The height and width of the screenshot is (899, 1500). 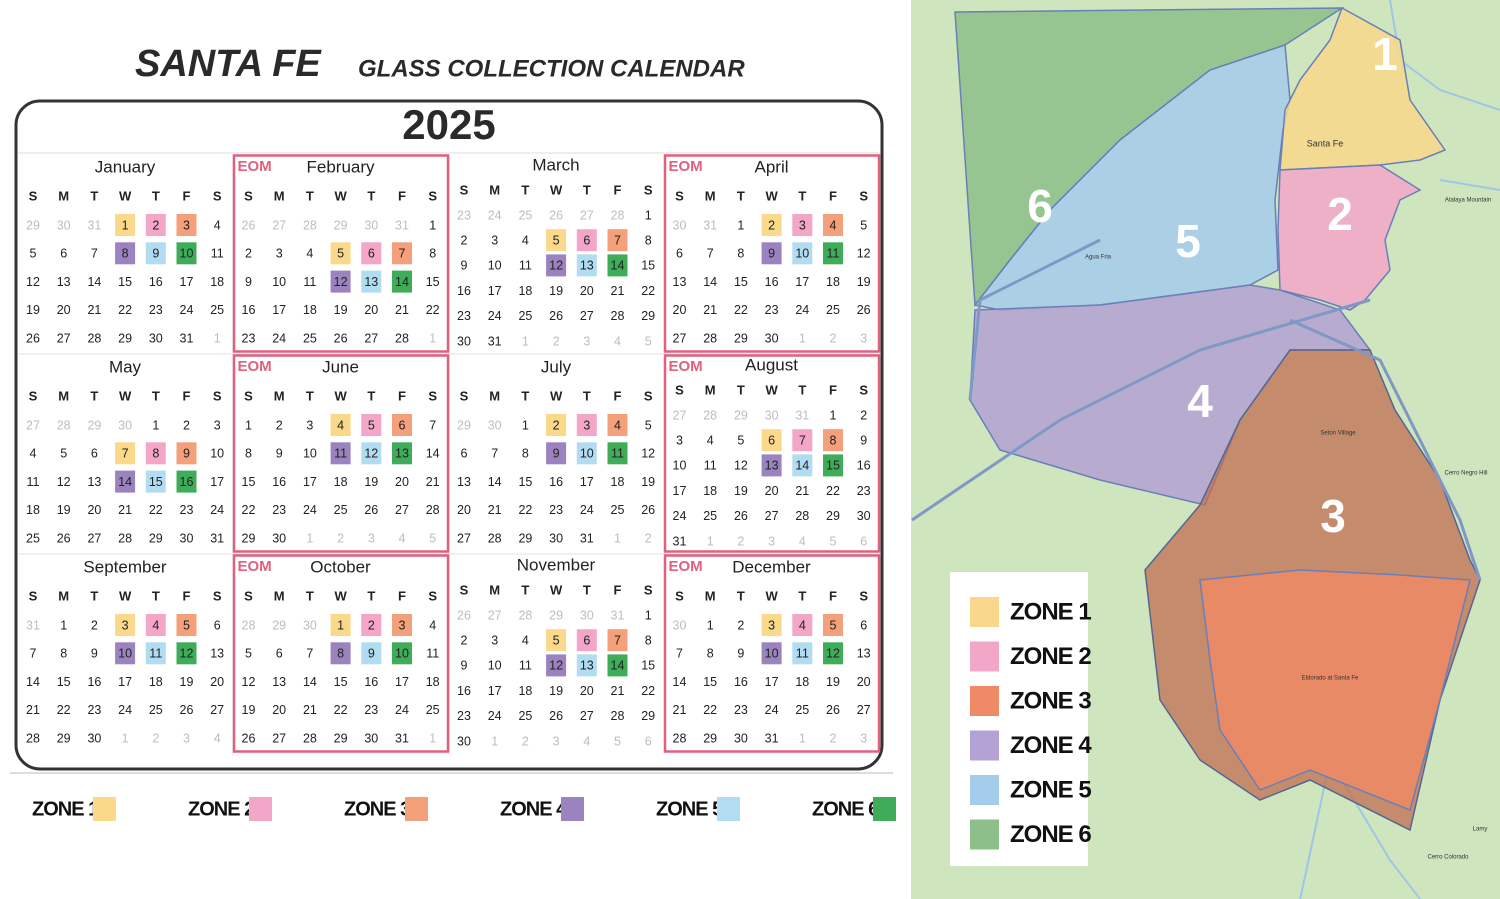 What do you see at coordinates (448, 124) in the screenshot?
I see `year: 2025` at bounding box center [448, 124].